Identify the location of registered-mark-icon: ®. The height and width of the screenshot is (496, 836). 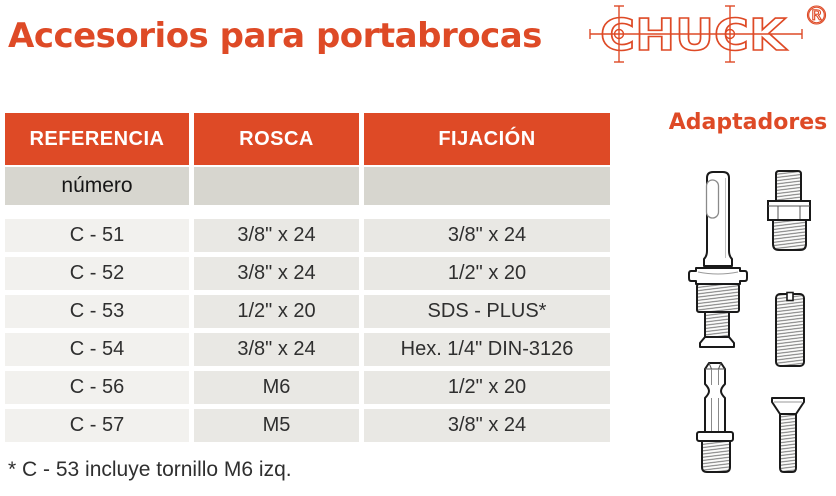
(816, 16).